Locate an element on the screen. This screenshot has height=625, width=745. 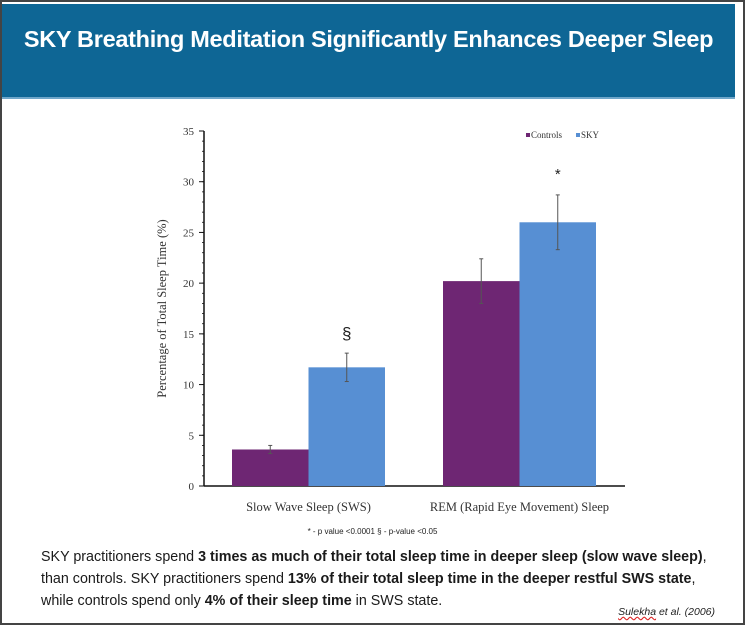
y-tick-label: 15 is located at coordinates (189, 335).